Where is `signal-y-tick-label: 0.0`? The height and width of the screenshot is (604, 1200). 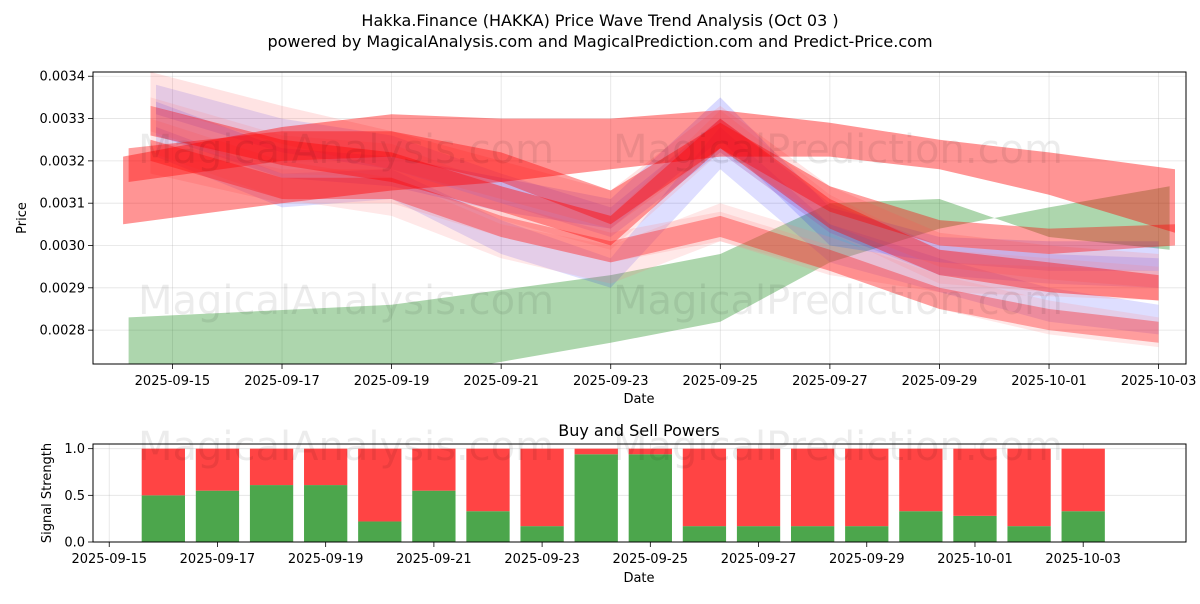
signal-y-tick-label: 0.0 is located at coordinates (74, 543).